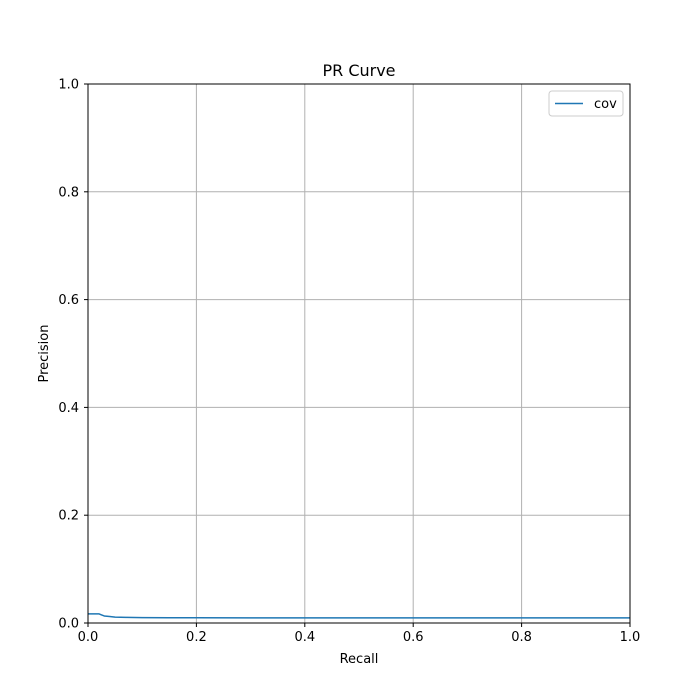 Image resolution: width=700 pixels, height=700 pixels. Describe the element at coordinates (521, 637) in the screenshot. I see `x-tick-label: 0.8` at that location.